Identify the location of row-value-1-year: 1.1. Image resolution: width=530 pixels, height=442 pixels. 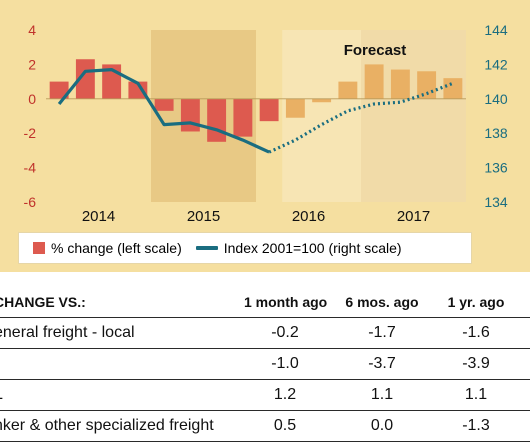
(476, 394).